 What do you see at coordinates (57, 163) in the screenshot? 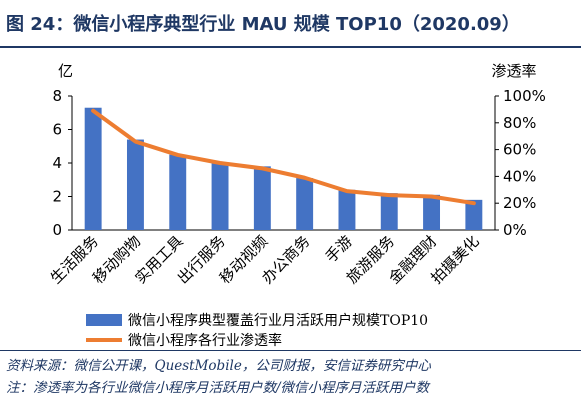
I see `left-axis-tick-label: 4` at bounding box center [57, 163].